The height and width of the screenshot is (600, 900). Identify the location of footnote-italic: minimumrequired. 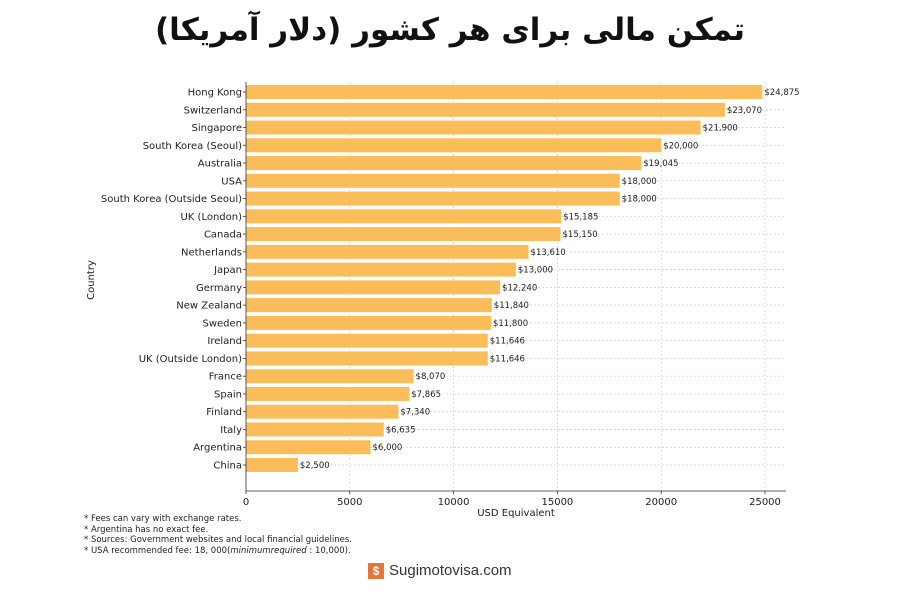
(268, 550).